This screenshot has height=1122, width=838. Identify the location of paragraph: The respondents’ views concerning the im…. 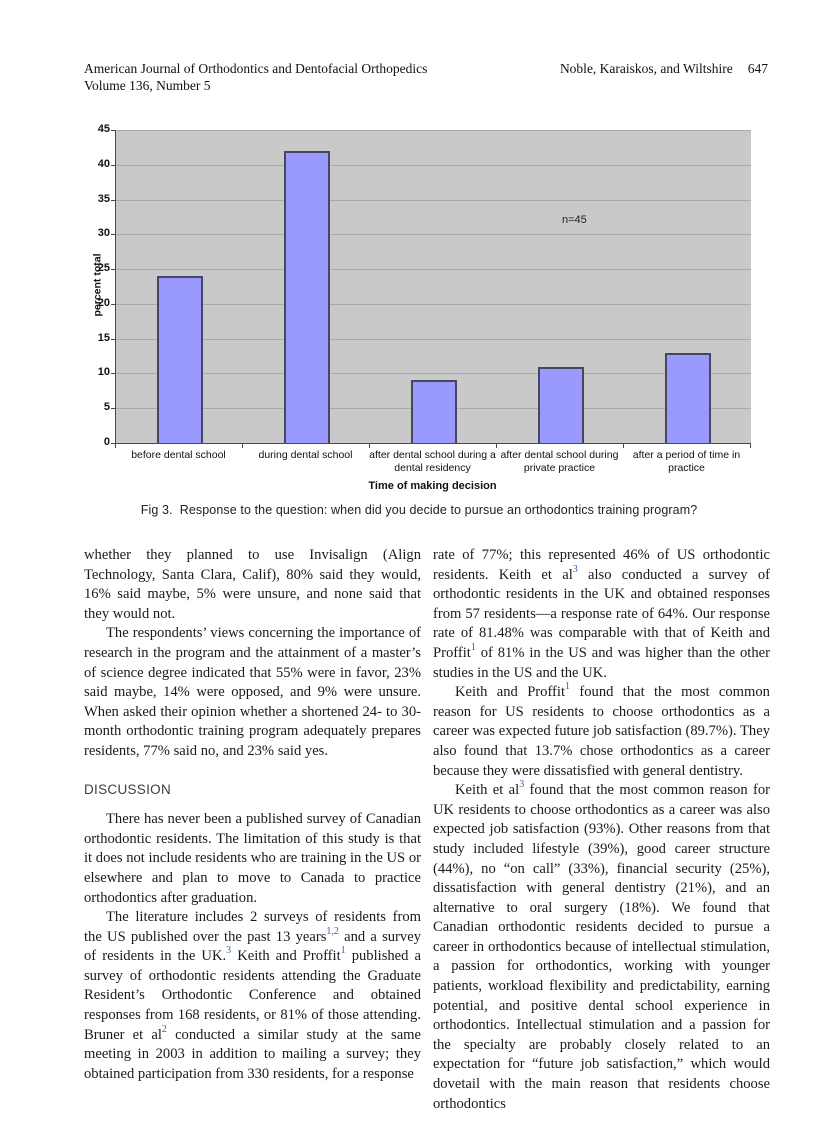
(252, 692).